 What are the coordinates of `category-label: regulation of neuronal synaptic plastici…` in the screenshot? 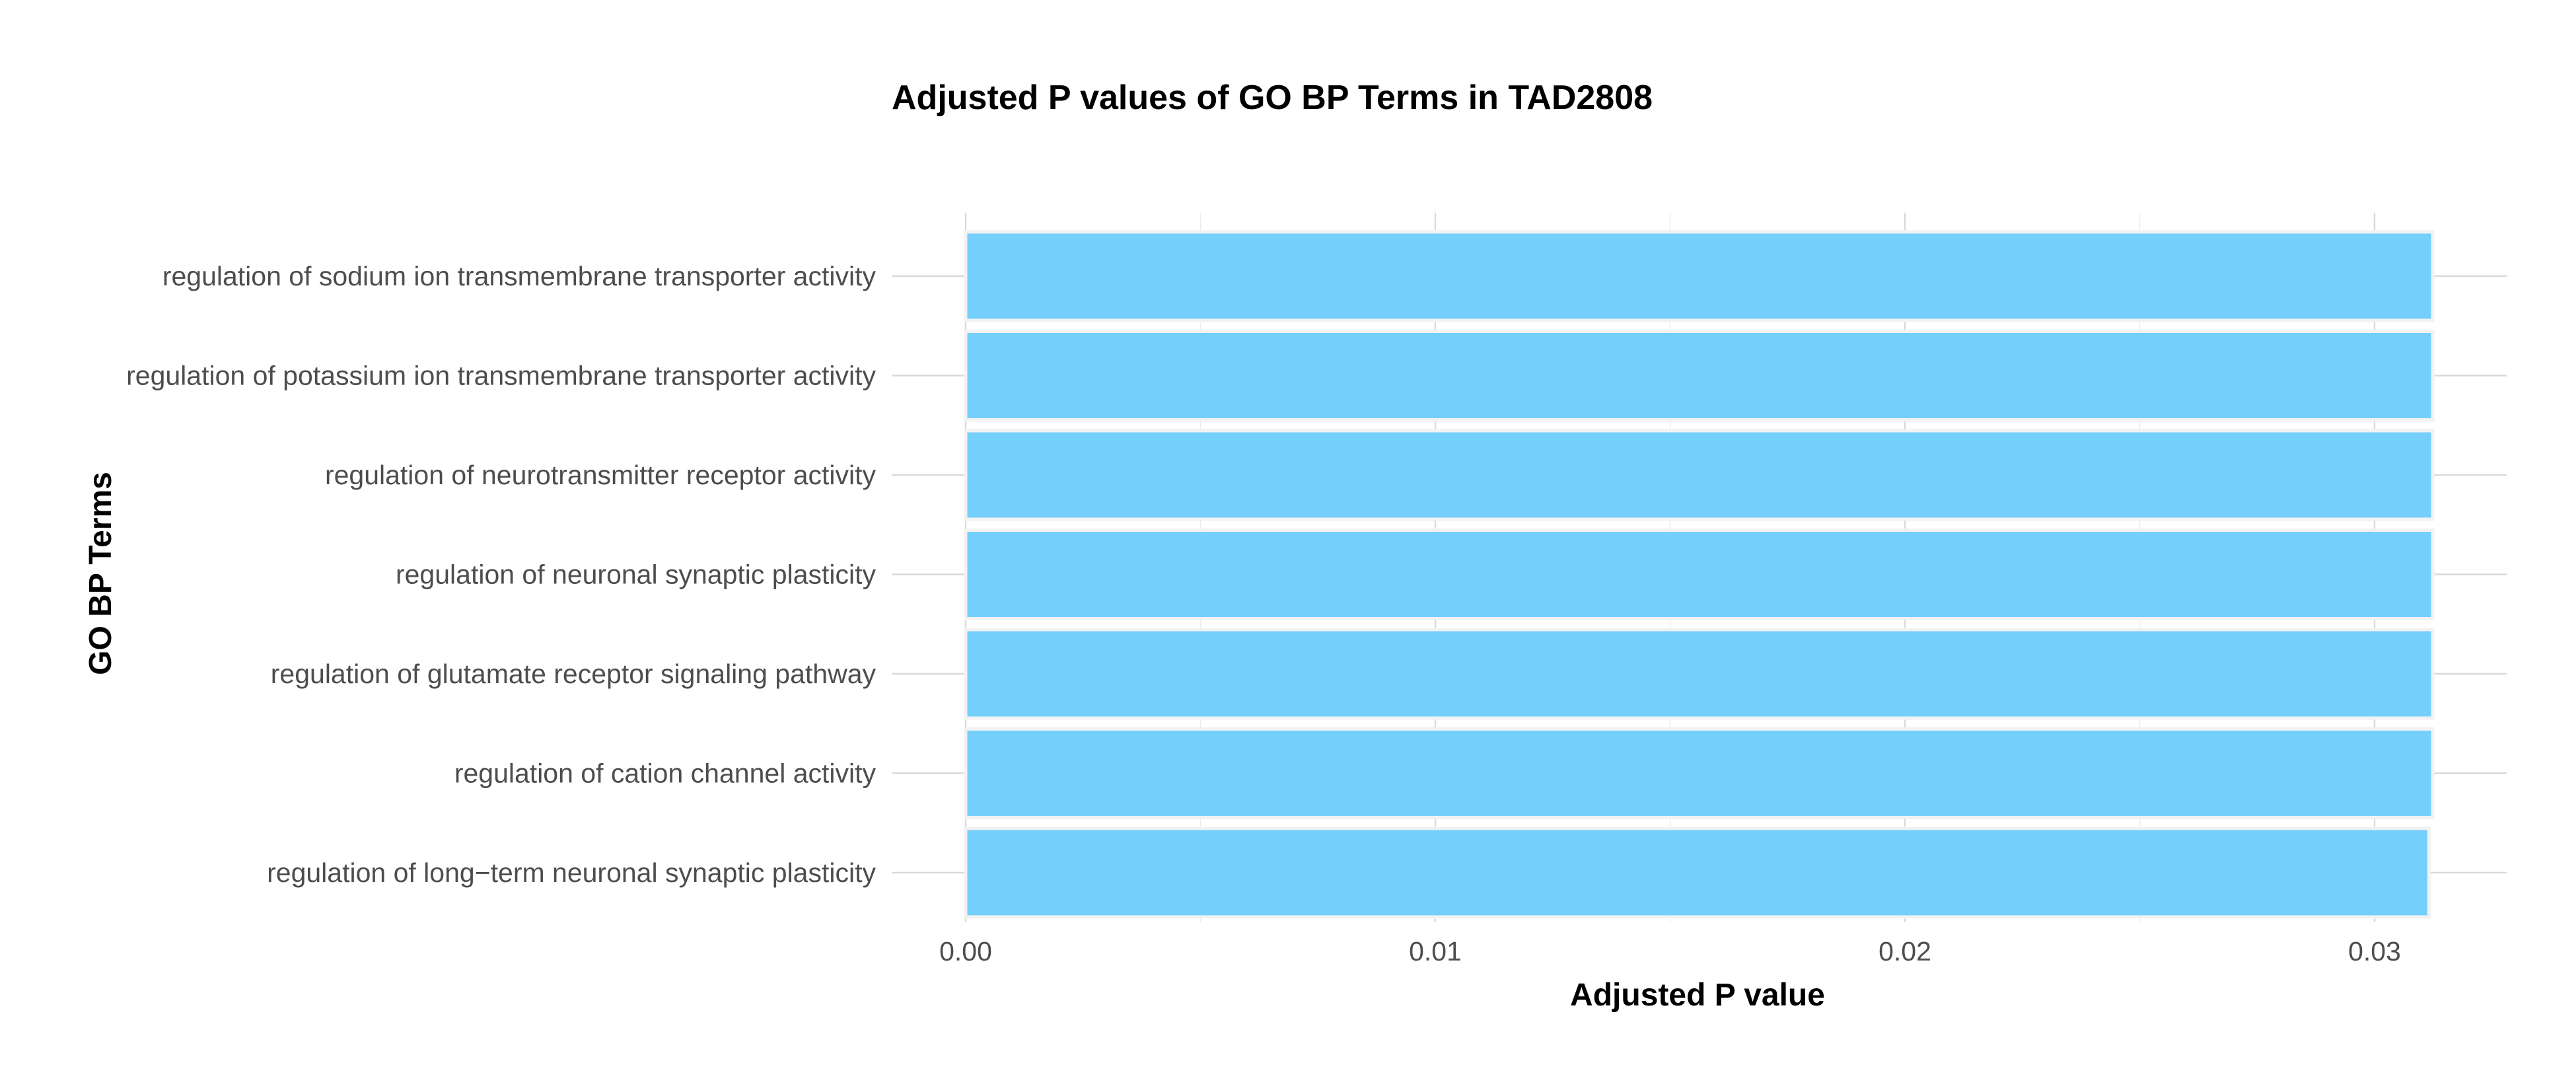 It's located at (637, 575).